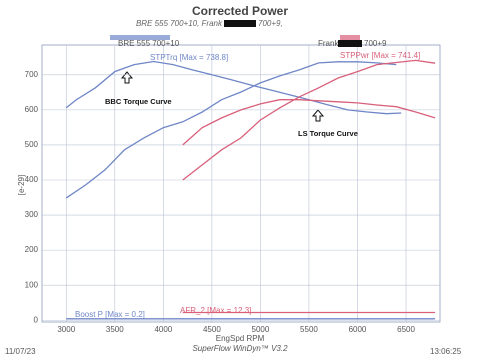 The height and width of the screenshot is (361, 480). I want to click on y-axis-label: [e-29], so click(21, 185).